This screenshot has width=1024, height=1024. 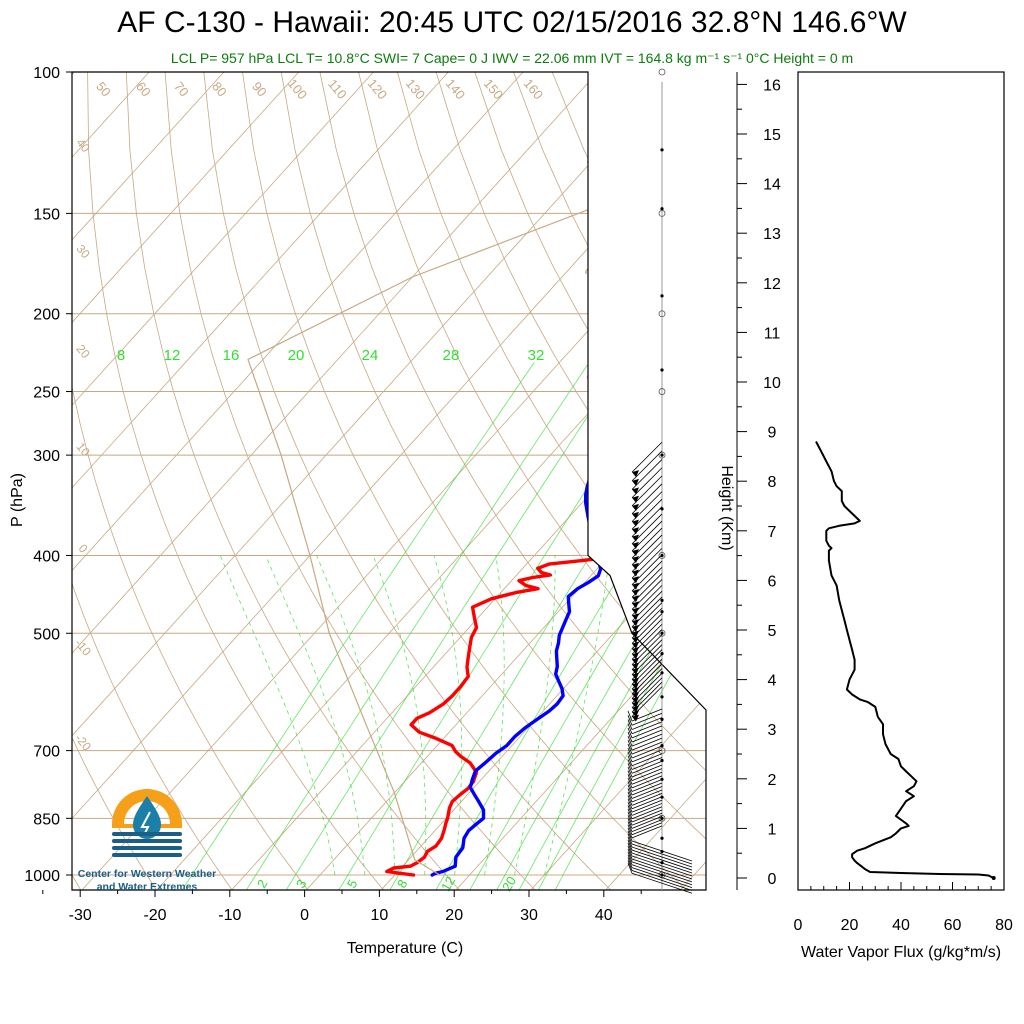 What do you see at coordinates (83, 449) in the screenshot?
I see `isotherm-label-left: 10` at bounding box center [83, 449].